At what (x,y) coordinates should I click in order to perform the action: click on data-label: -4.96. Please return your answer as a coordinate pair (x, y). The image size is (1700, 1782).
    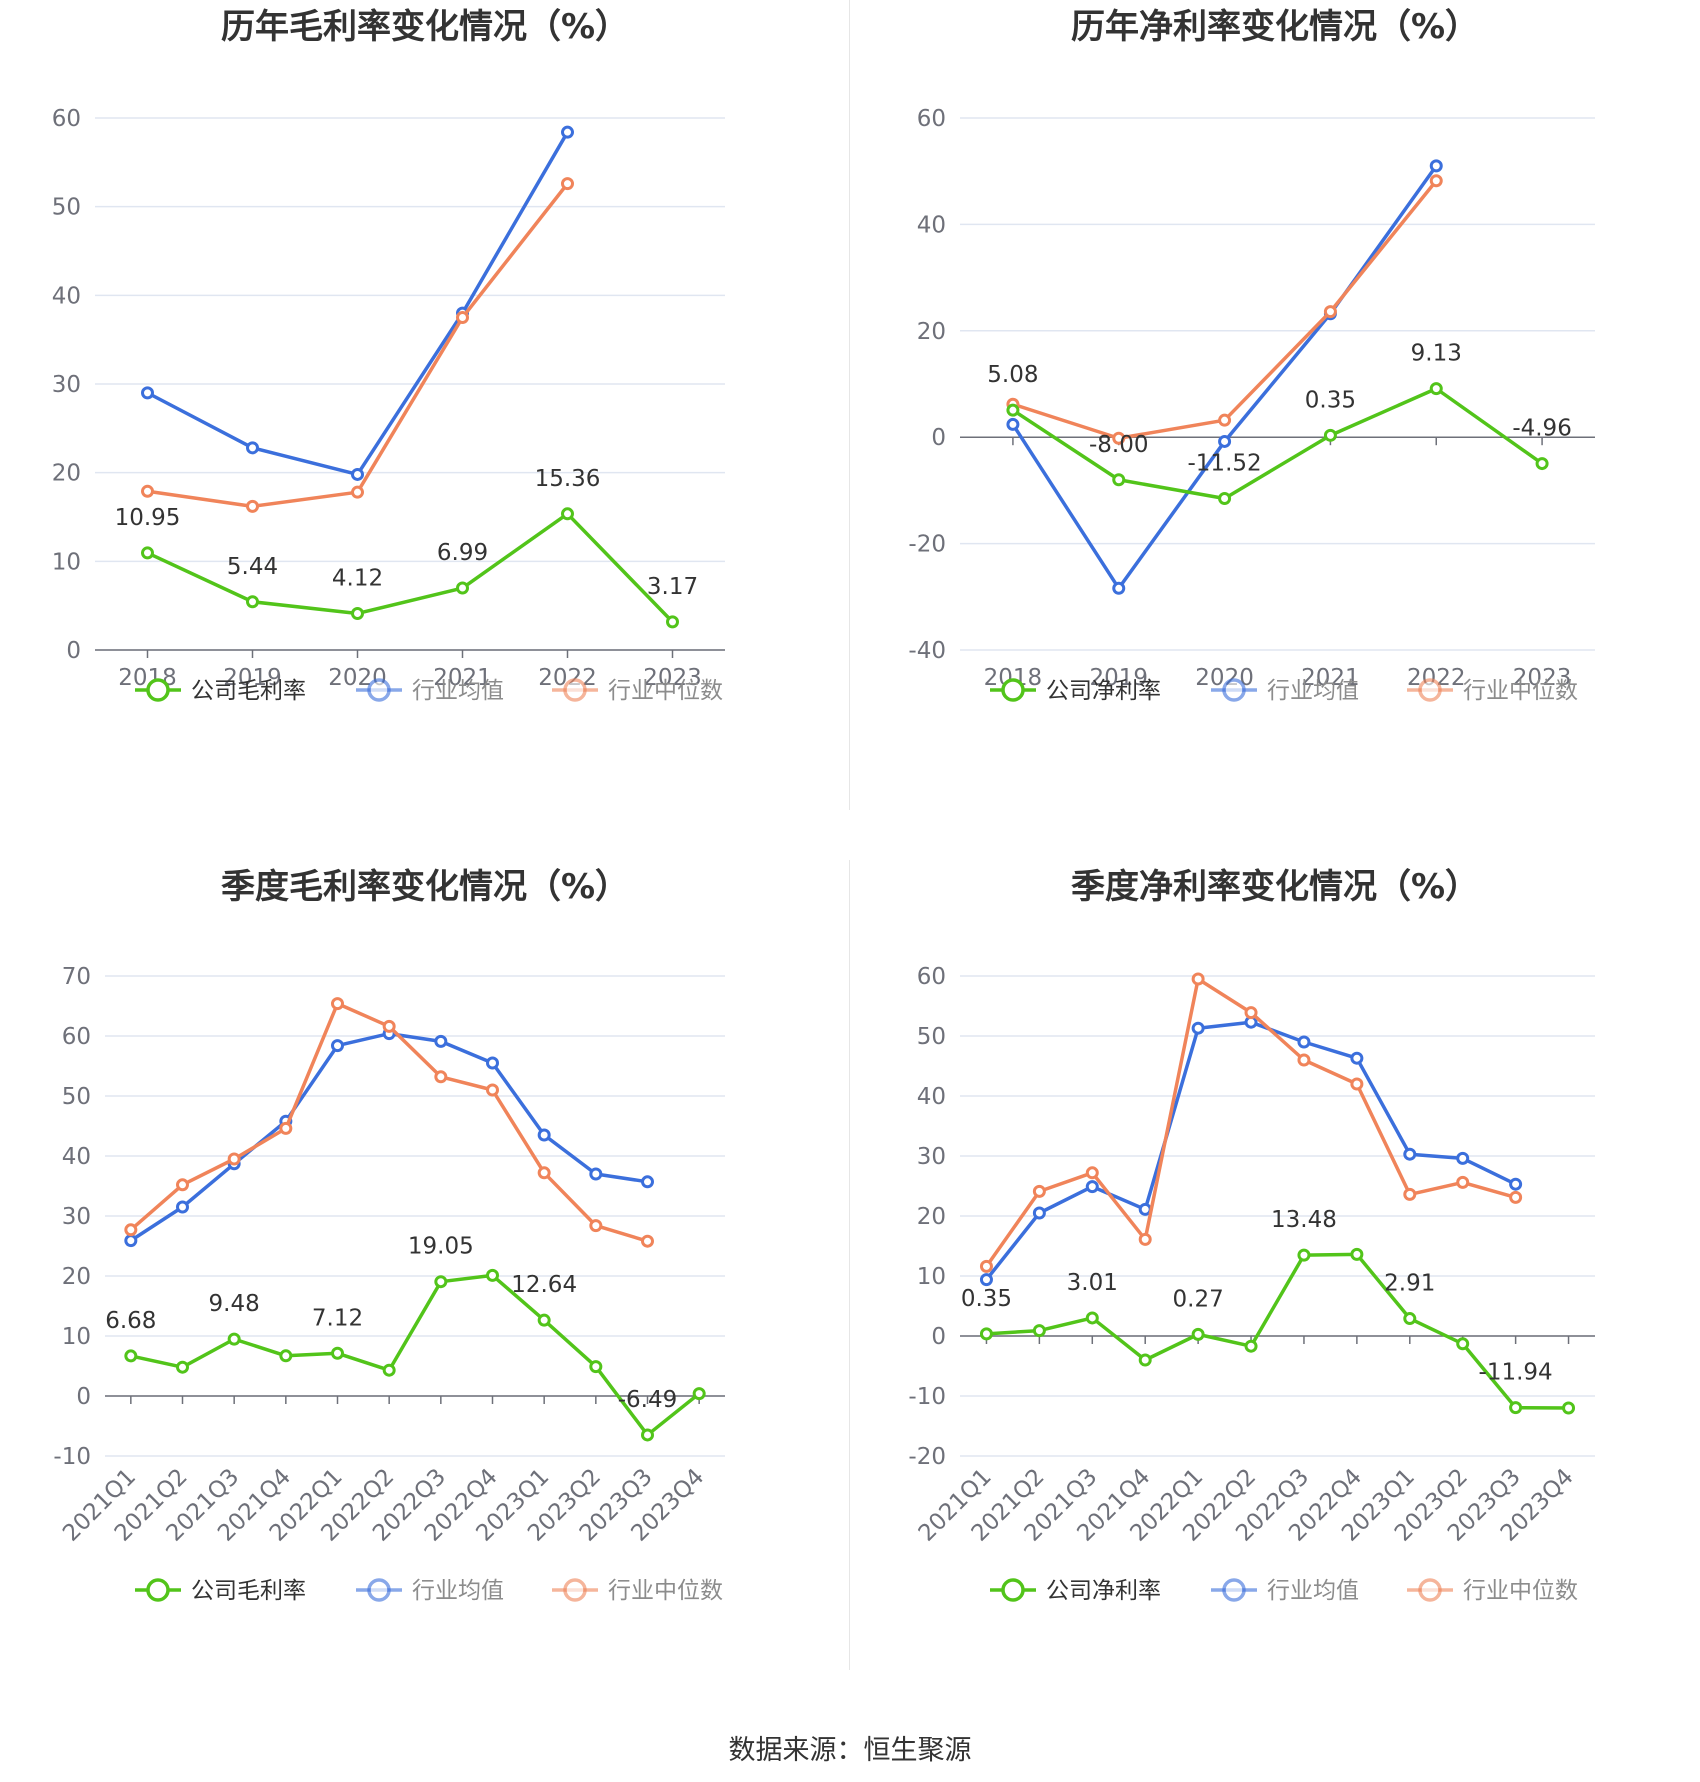
    Looking at the image, I should click on (1542, 429).